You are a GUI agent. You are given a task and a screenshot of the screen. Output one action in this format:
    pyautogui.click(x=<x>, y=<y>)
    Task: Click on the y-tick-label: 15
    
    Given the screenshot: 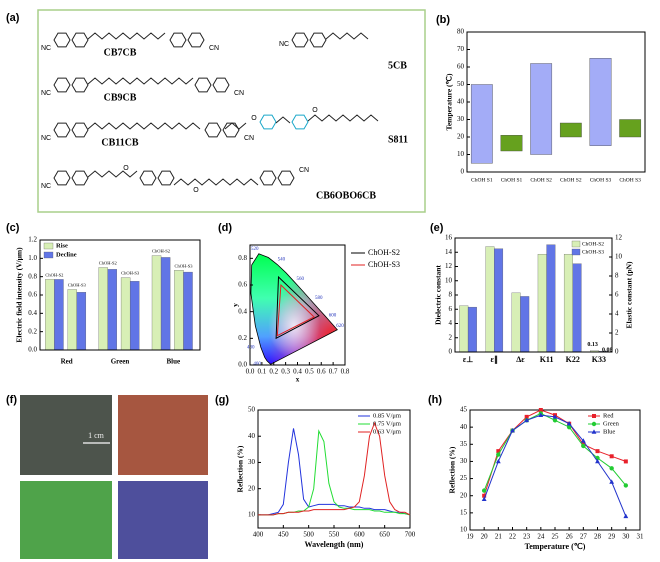 What is the action you would take?
    pyautogui.click(x=464, y=512)
    